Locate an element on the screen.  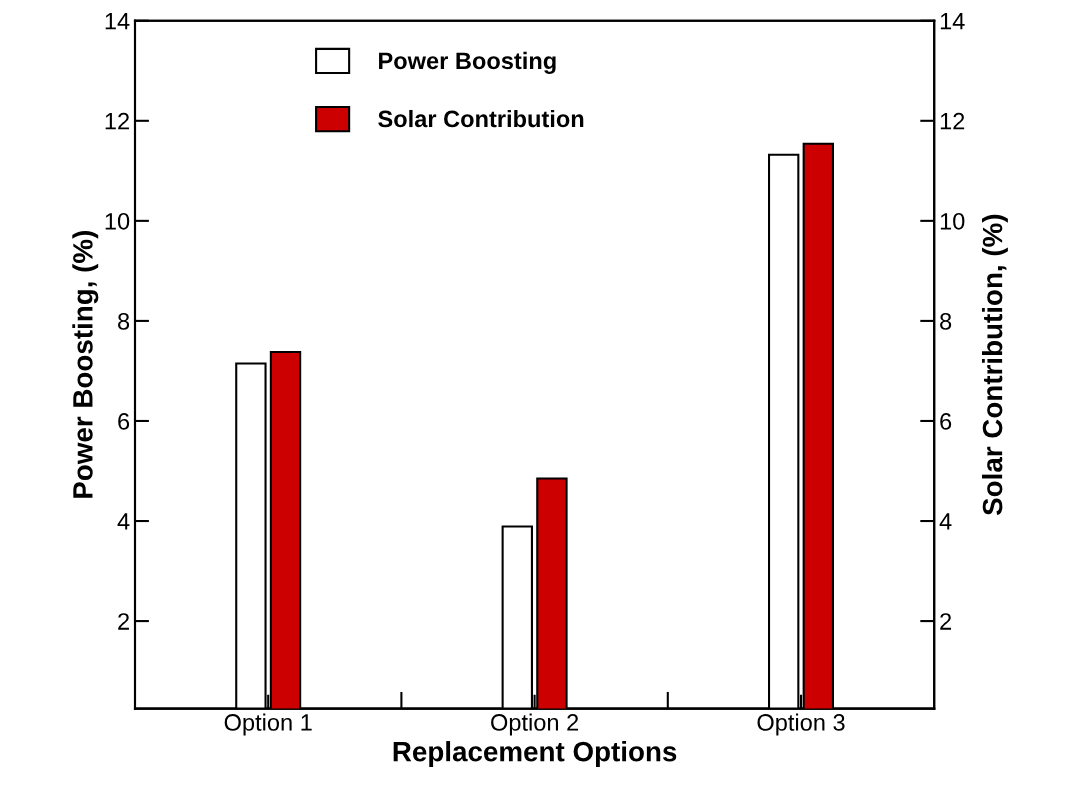
y2-tick-label: 14 is located at coordinates (952, 21).